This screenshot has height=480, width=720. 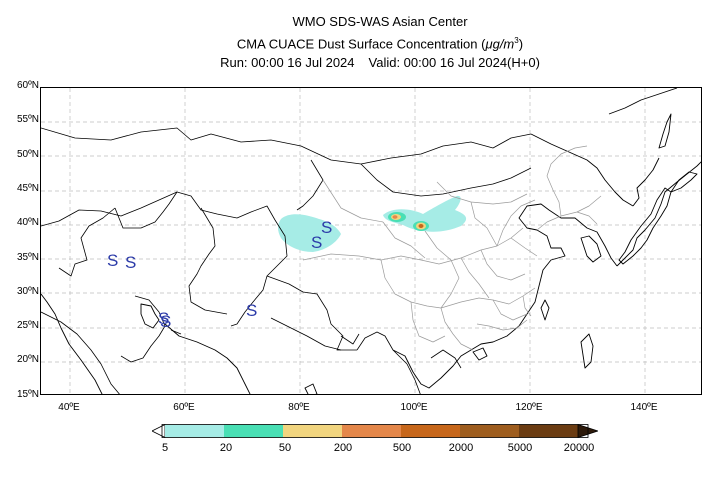 I want to click on colorbar-label-5000: 5000, so click(x=520, y=448).